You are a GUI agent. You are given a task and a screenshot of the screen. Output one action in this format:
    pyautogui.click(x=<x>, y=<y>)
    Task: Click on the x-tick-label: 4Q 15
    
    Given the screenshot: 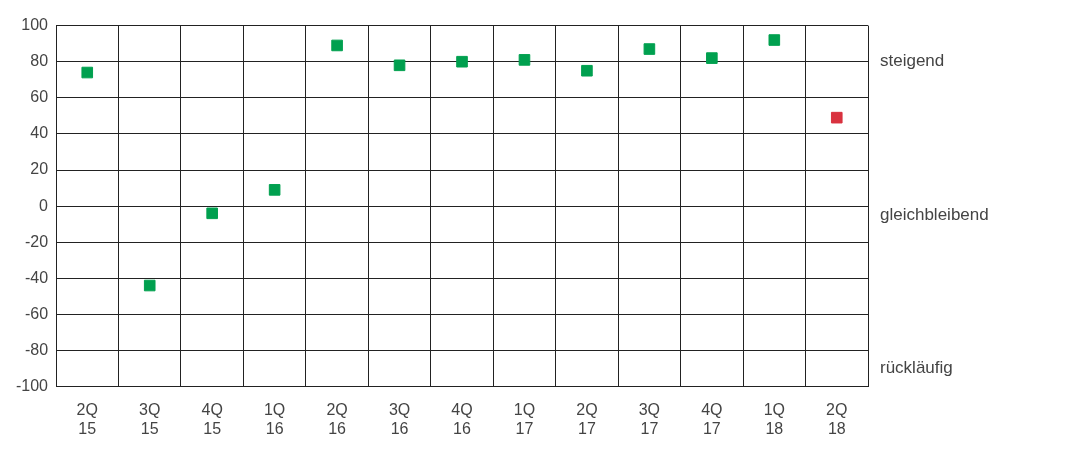 What is the action you would take?
    pyautogui.click(x=212, y=418)
    